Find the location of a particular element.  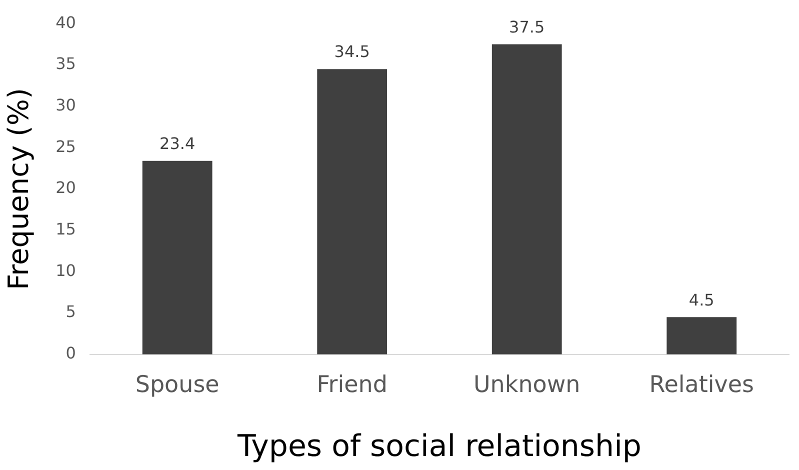

y-tick-label: 30 is located at coordinates (66, 104).